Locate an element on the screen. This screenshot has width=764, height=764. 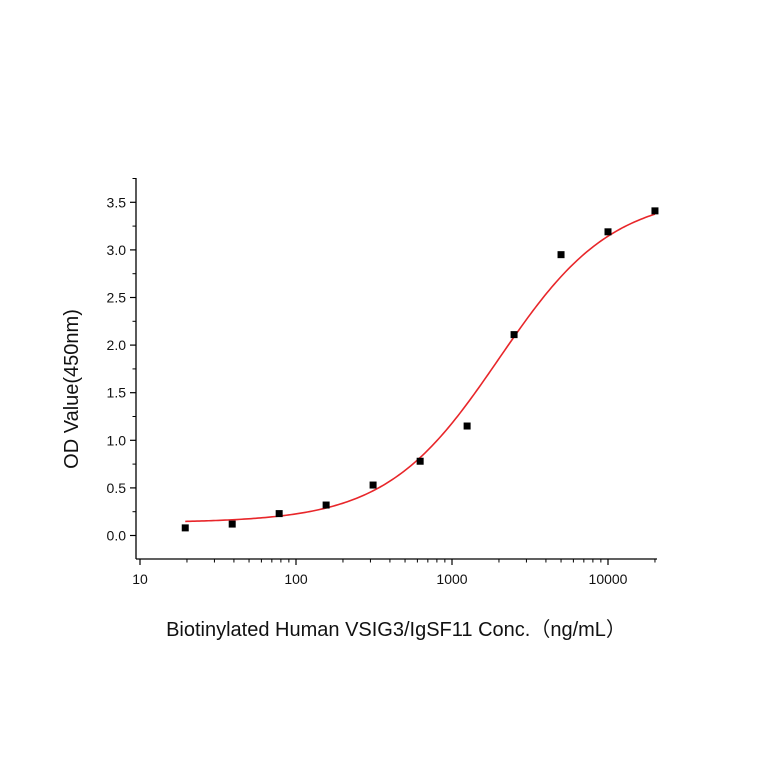
x-tick-label: 1000 is located at coordinates (451, 579).